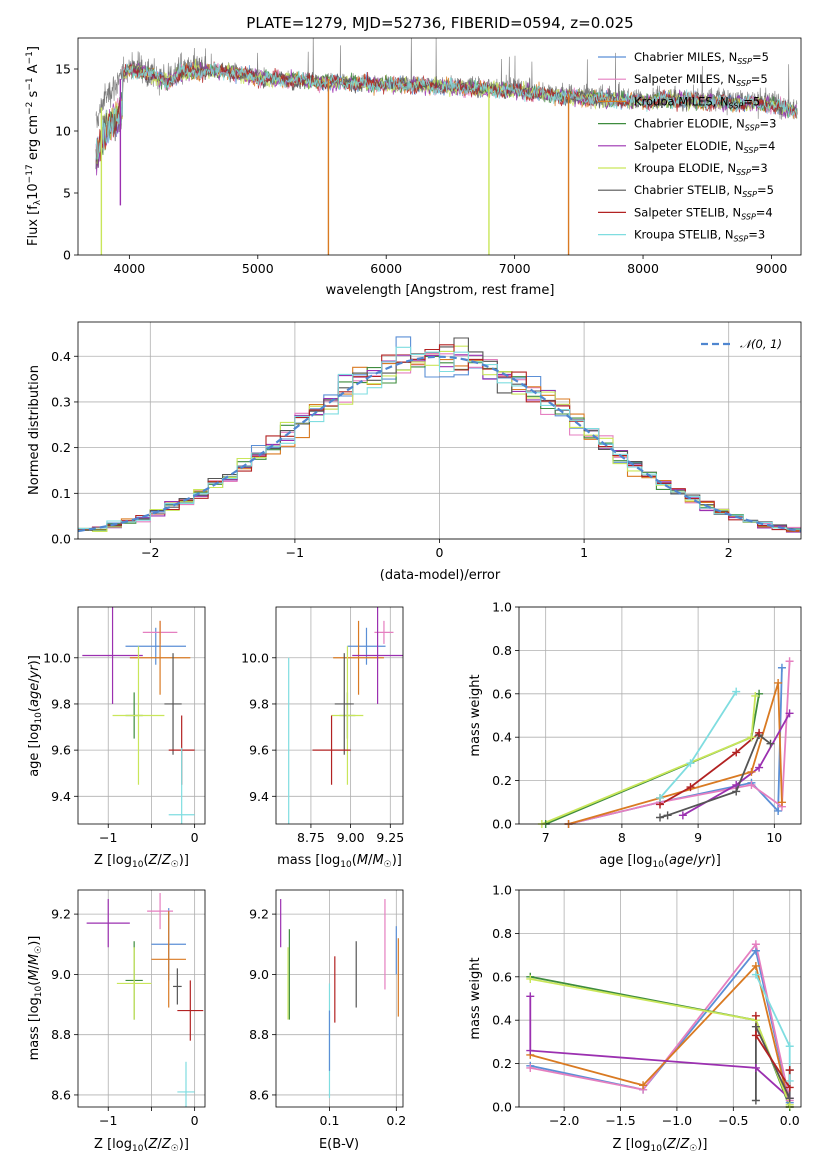  What do you see at coordinates (150, 552) in the screenshot?
I see `x-tick-label: −2` at bounding box center [150, 552].